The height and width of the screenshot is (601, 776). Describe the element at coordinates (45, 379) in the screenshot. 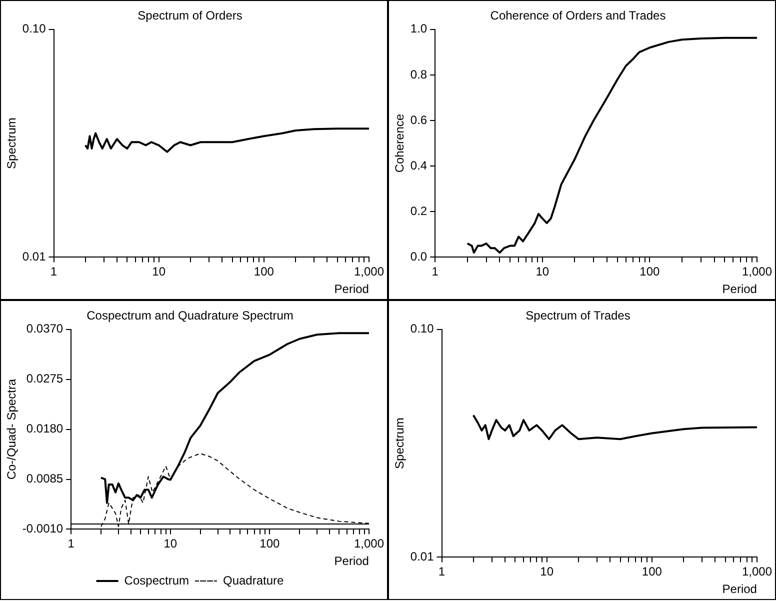

I see `y-tick-label: 0.0275` at that location.